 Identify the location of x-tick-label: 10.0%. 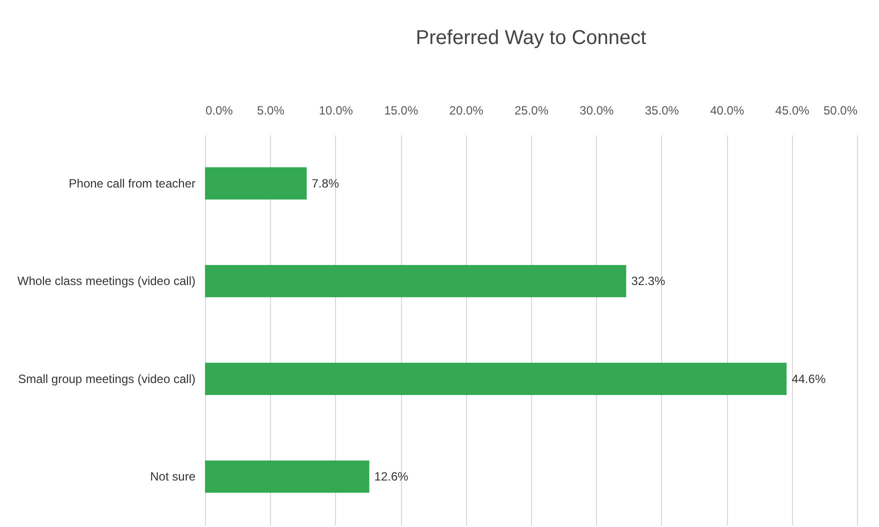
(336, 111).